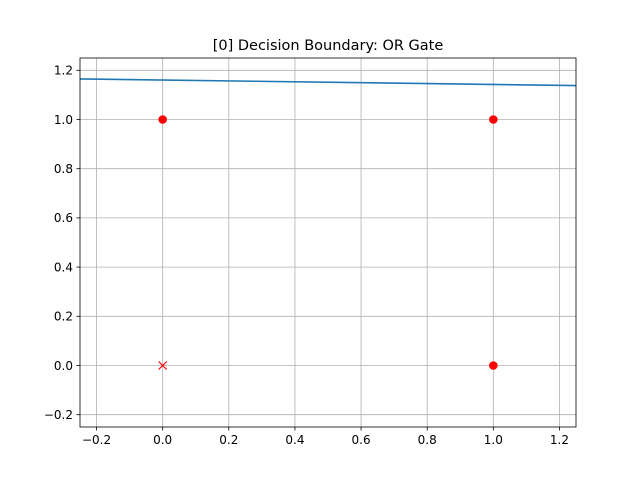  Describe the element at coordinates (63, 169) in the screenshot. I see `y-tick-label: 0.8` at that location.